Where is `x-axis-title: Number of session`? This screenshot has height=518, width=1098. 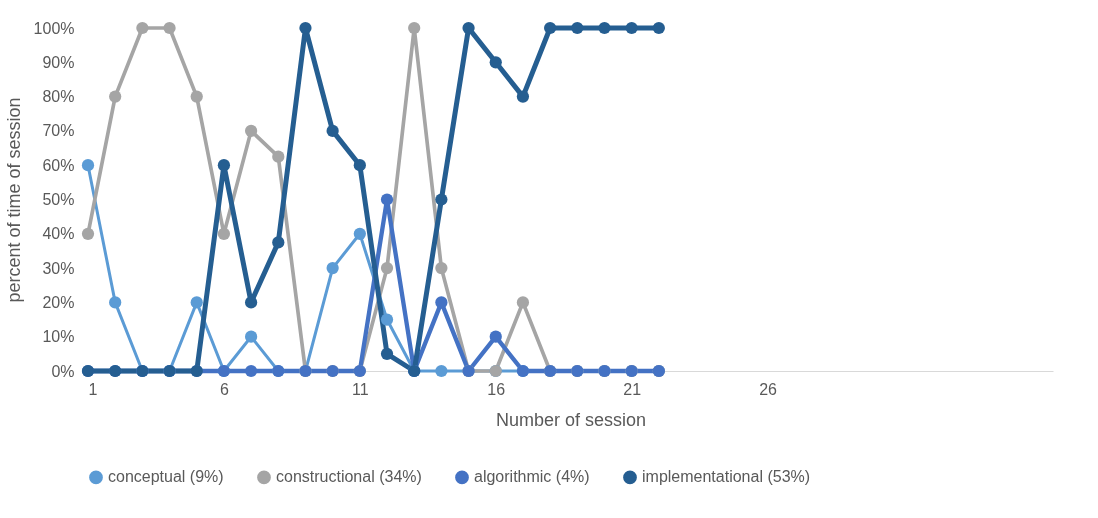 x-axis-title: Number of session is located at coordinates (571, 419).